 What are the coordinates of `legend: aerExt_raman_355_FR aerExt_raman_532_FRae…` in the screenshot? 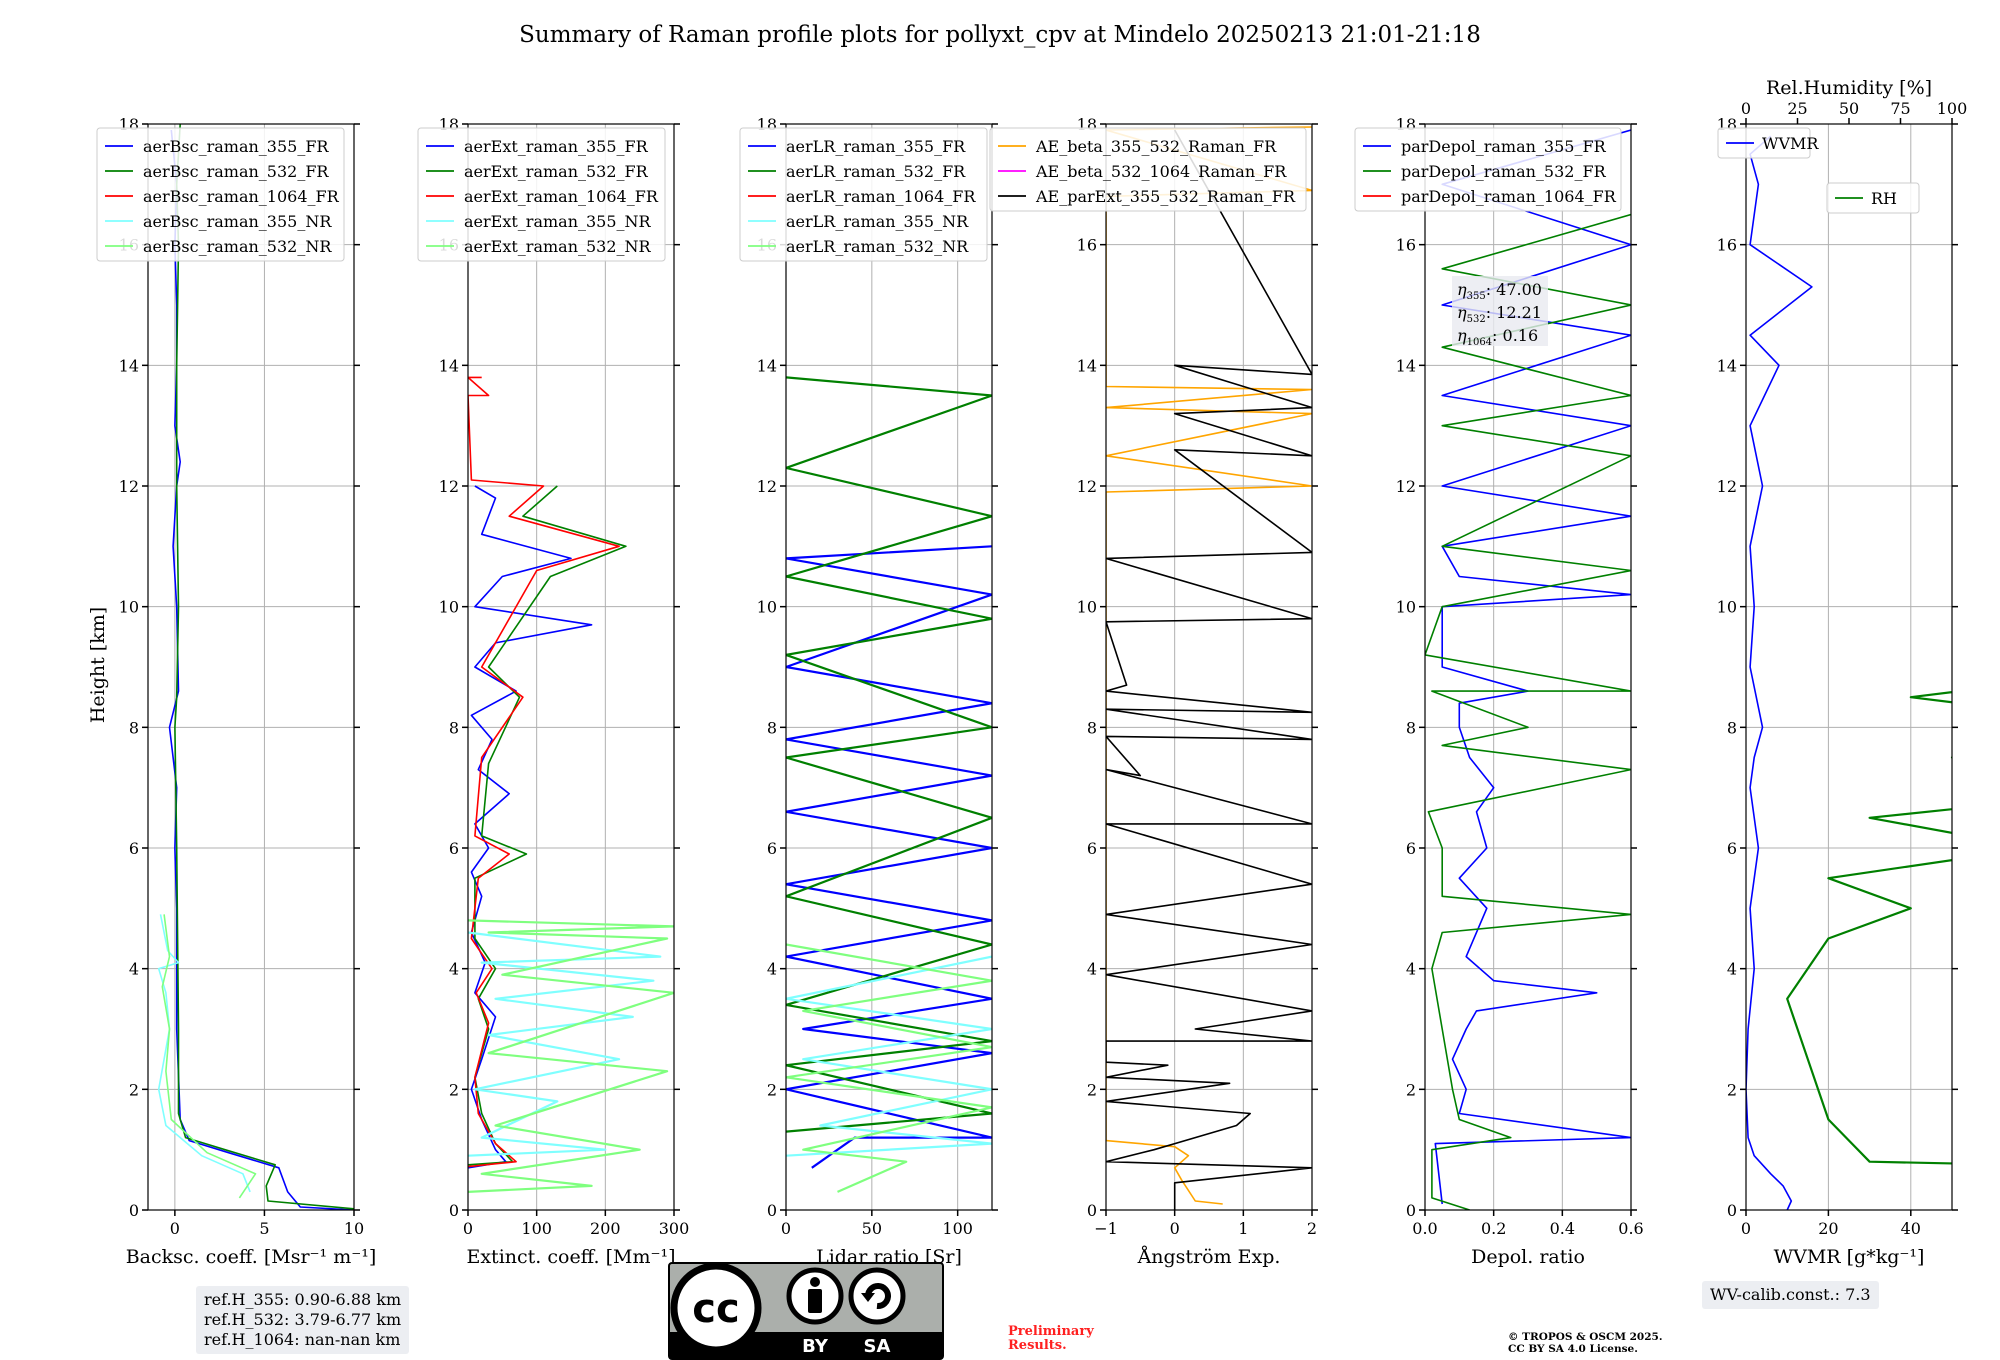 It's located at (541, 194).